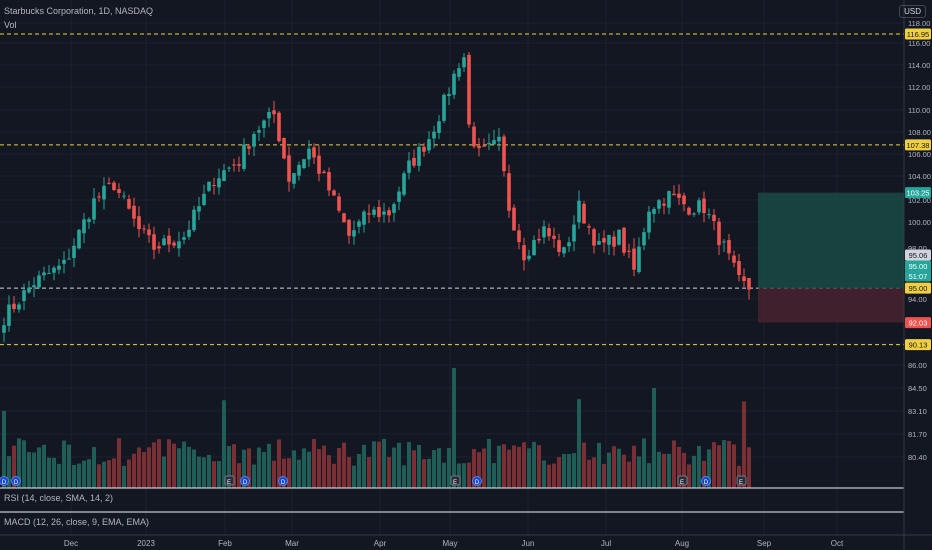 The image size is (932, 550). Describe the element at coordinates (59, 498) in the screenshot. I see `rsi-label: RSI (14, close, SMA, 14, 2)` at that location.